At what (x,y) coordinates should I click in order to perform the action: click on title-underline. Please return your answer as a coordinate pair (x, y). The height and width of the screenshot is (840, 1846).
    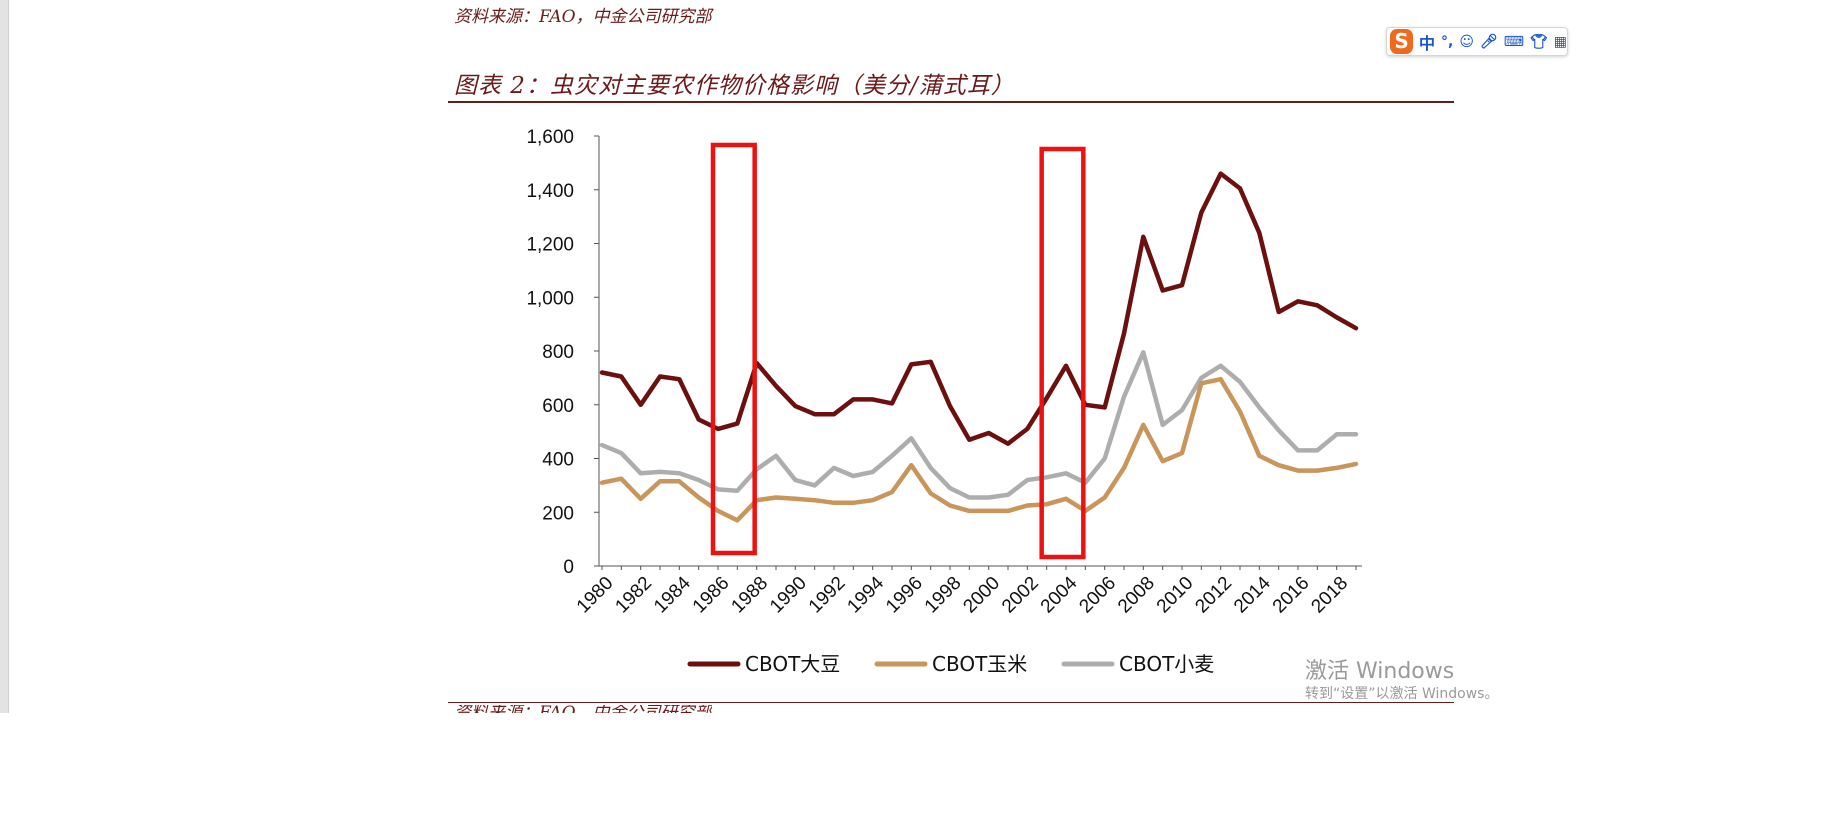
    Looking at the image, I should click on (951, 102).